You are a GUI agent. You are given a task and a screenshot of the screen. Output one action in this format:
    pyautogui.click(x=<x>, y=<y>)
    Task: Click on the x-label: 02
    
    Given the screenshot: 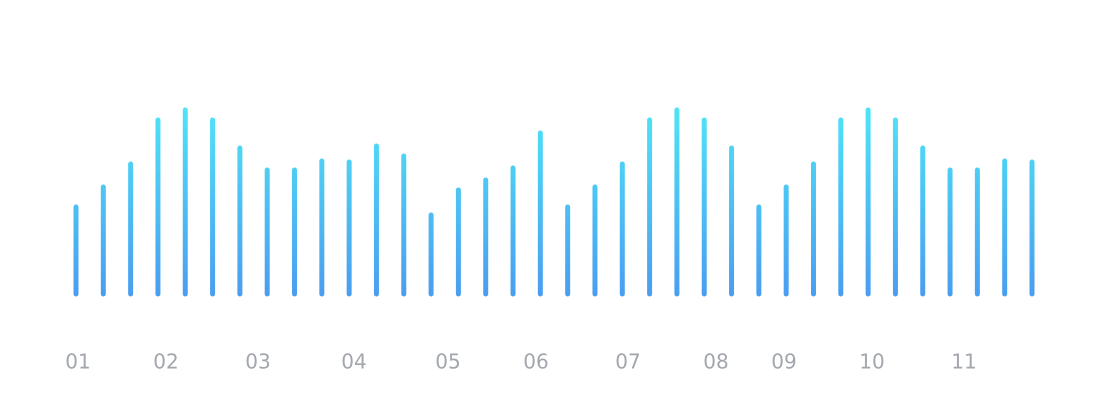 What is the action you would take?
    pyautogui.click(x=165, y=362)
    